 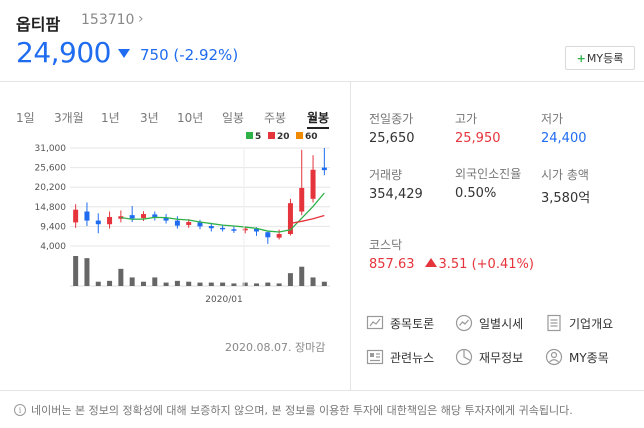 I want to click on financial-link: 재무정보, so click(x=489, y=357).